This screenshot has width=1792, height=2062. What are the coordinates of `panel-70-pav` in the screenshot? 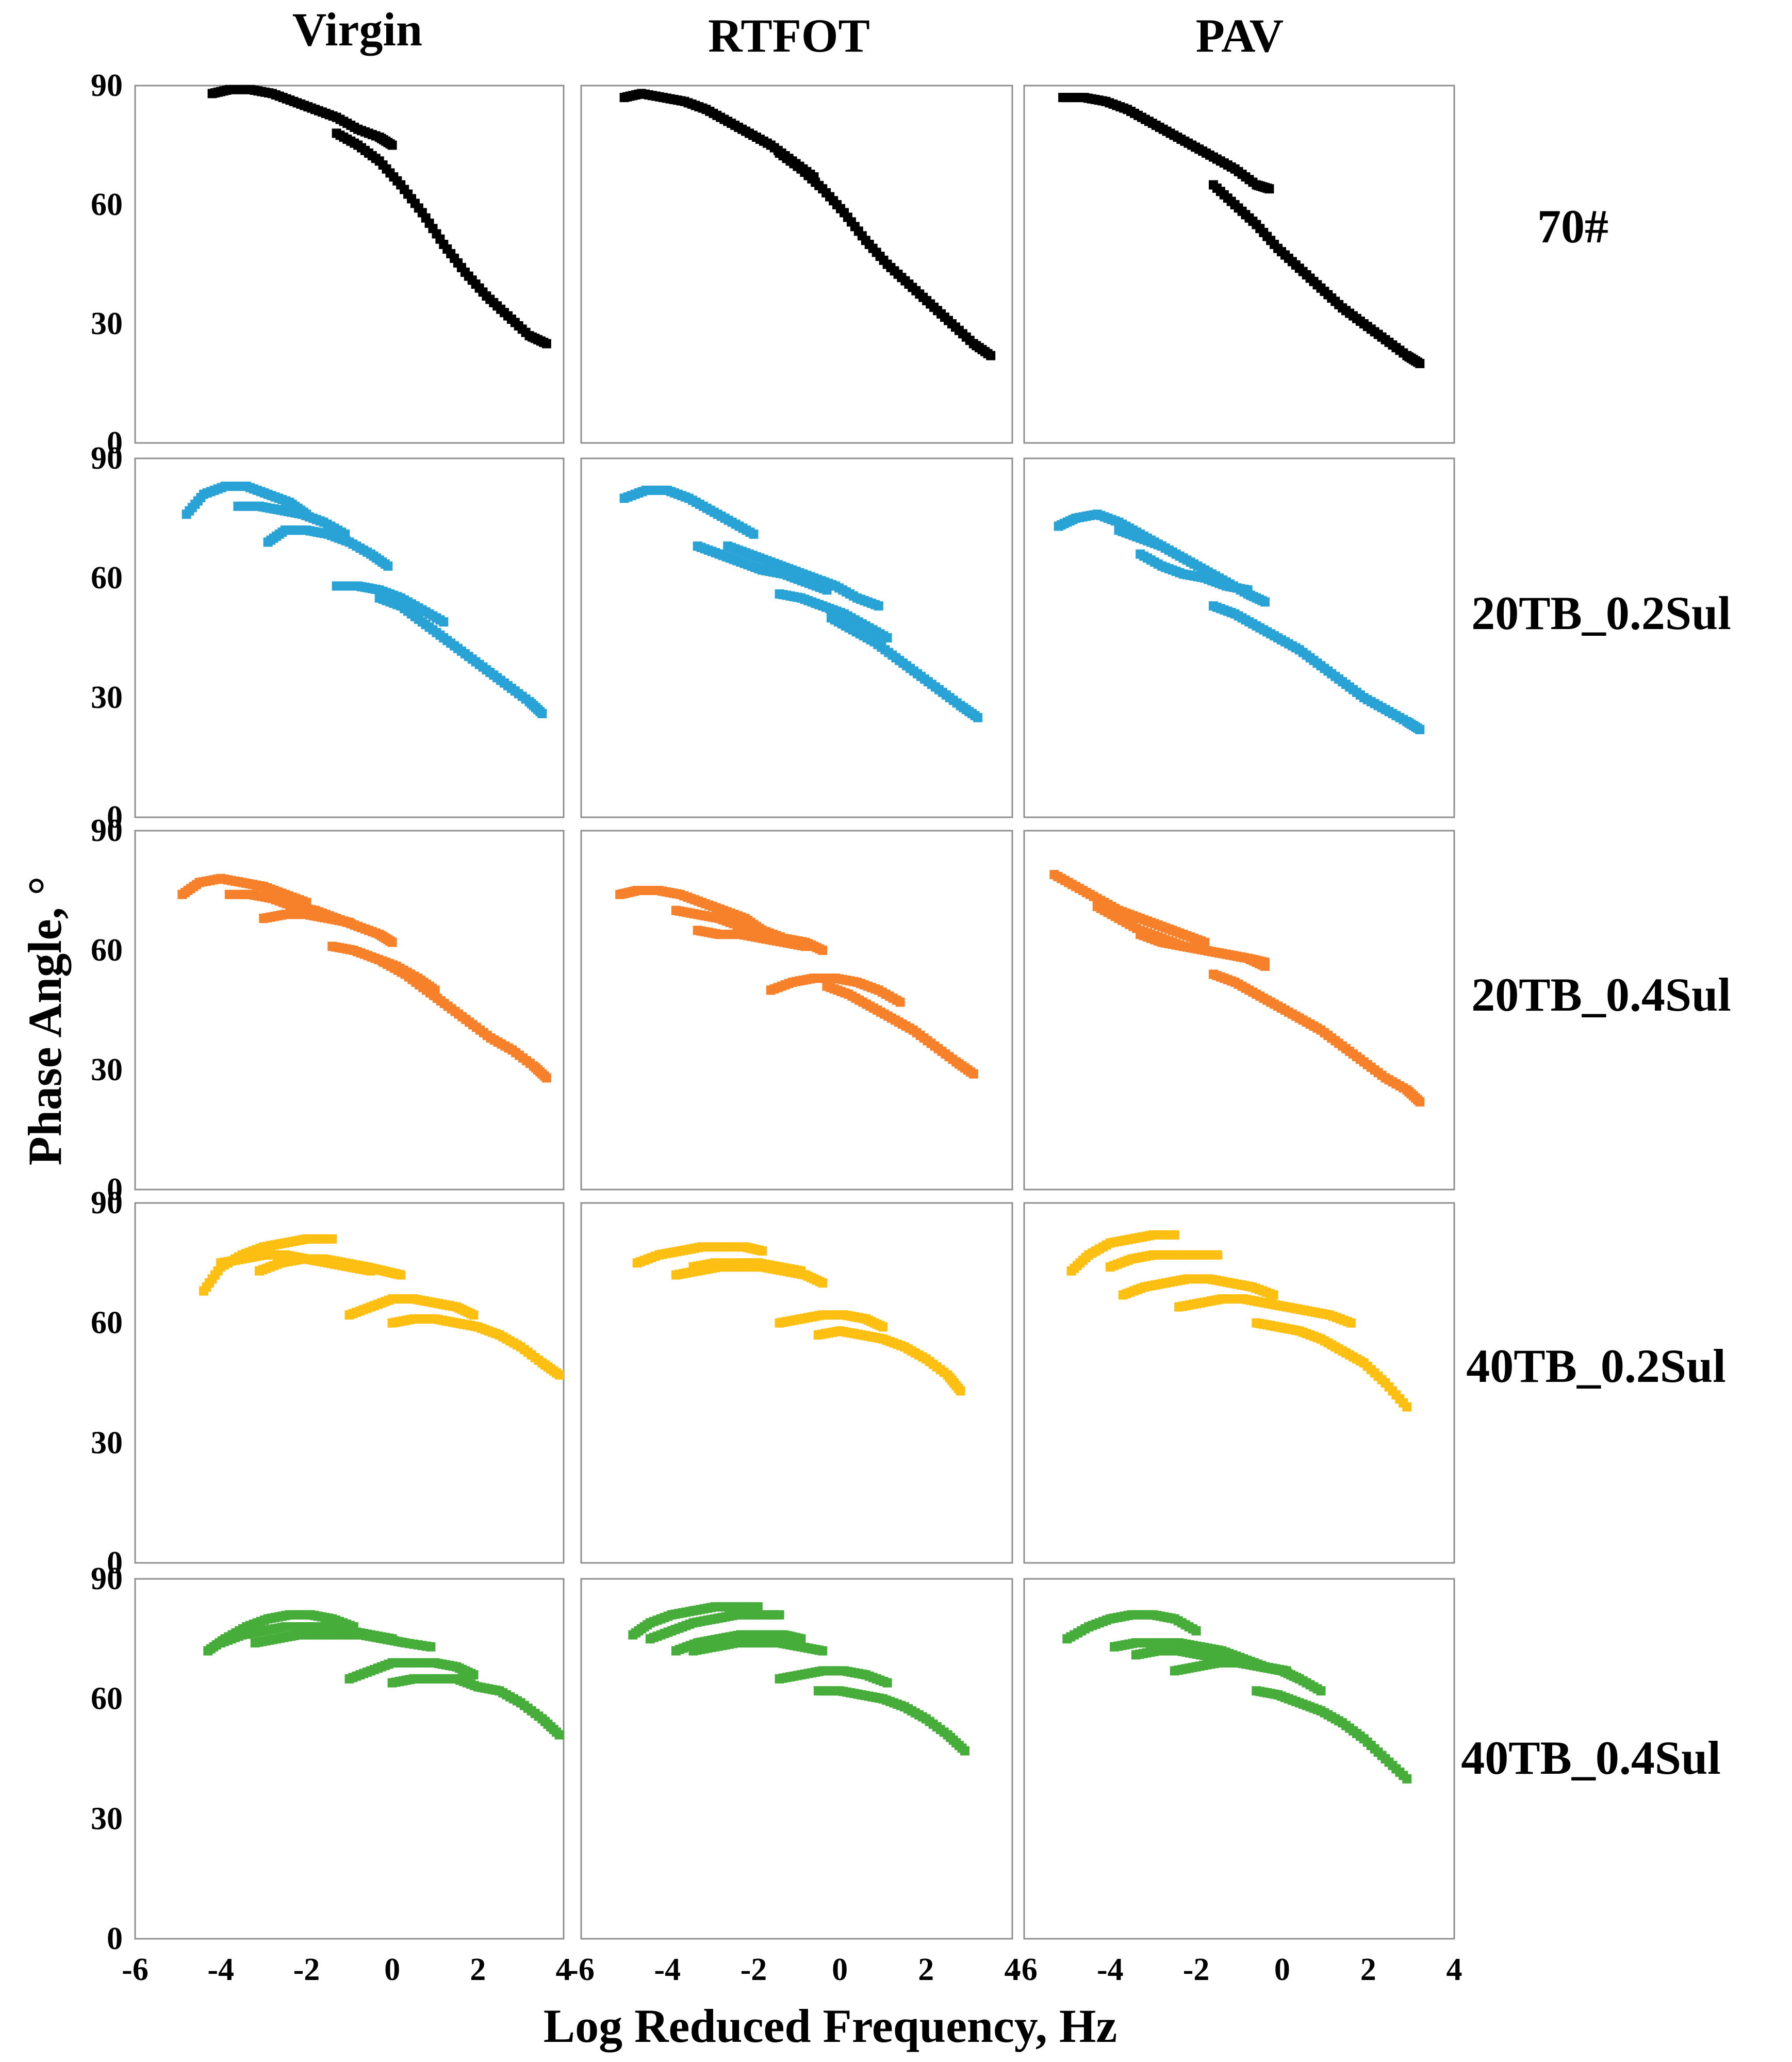 It's located at (1239, 264).